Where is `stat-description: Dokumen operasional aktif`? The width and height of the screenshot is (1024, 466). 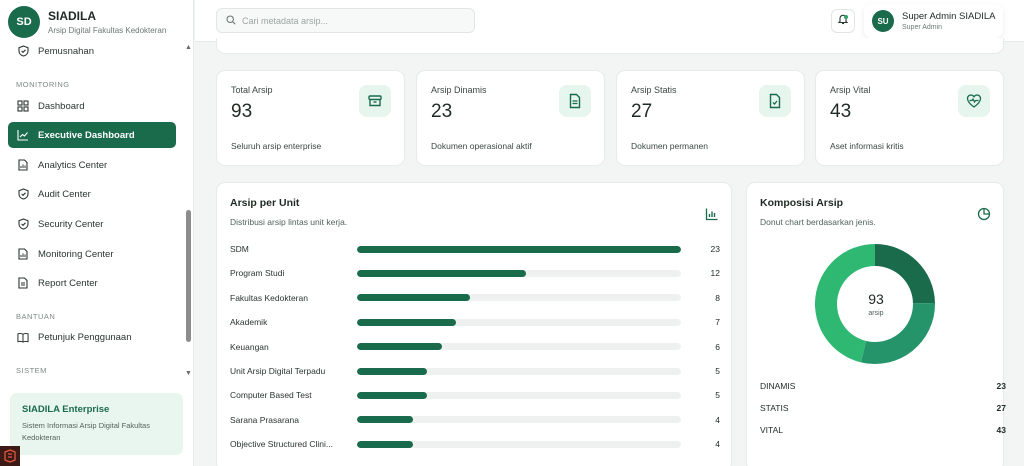 stat-description: Dokumen operasional aktif is located at coordinates (481, 146).